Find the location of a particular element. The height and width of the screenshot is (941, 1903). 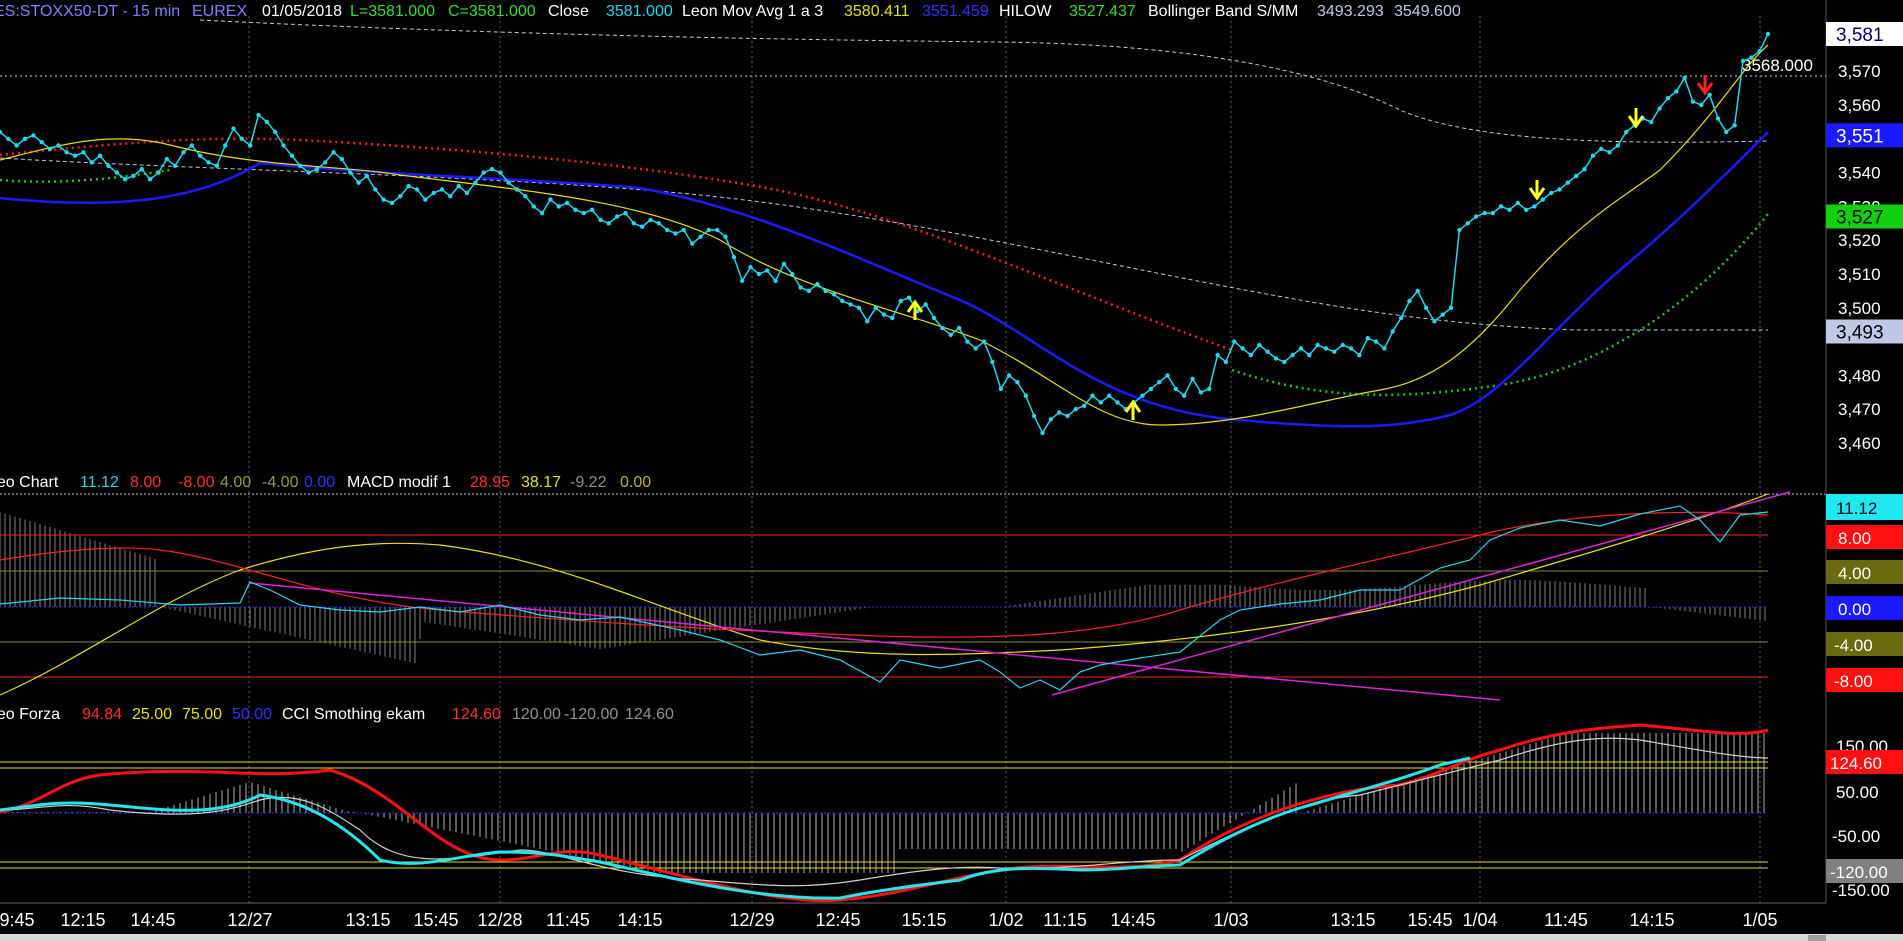

macd-red-line is located at coordinates (884, 574).